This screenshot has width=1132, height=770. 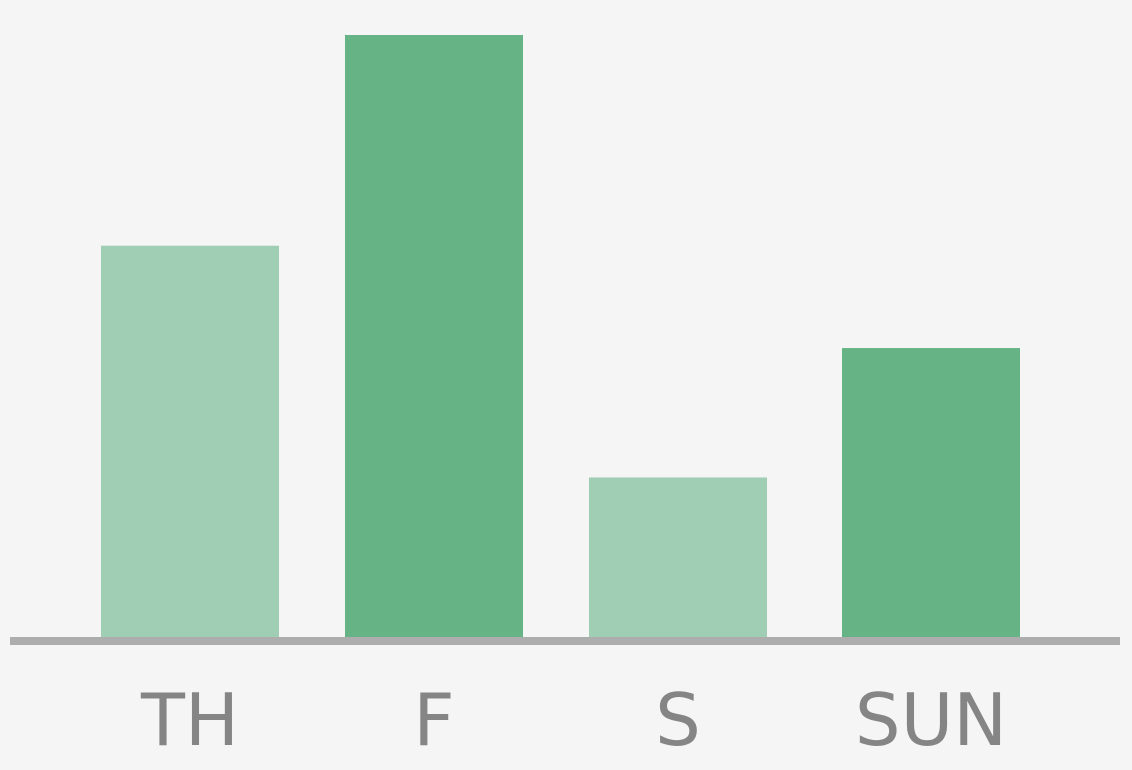 What do you see at coordinates (433, 720) in the screenshot?
I see `x-tick-label-f: F` at bounding box center [433, 720].